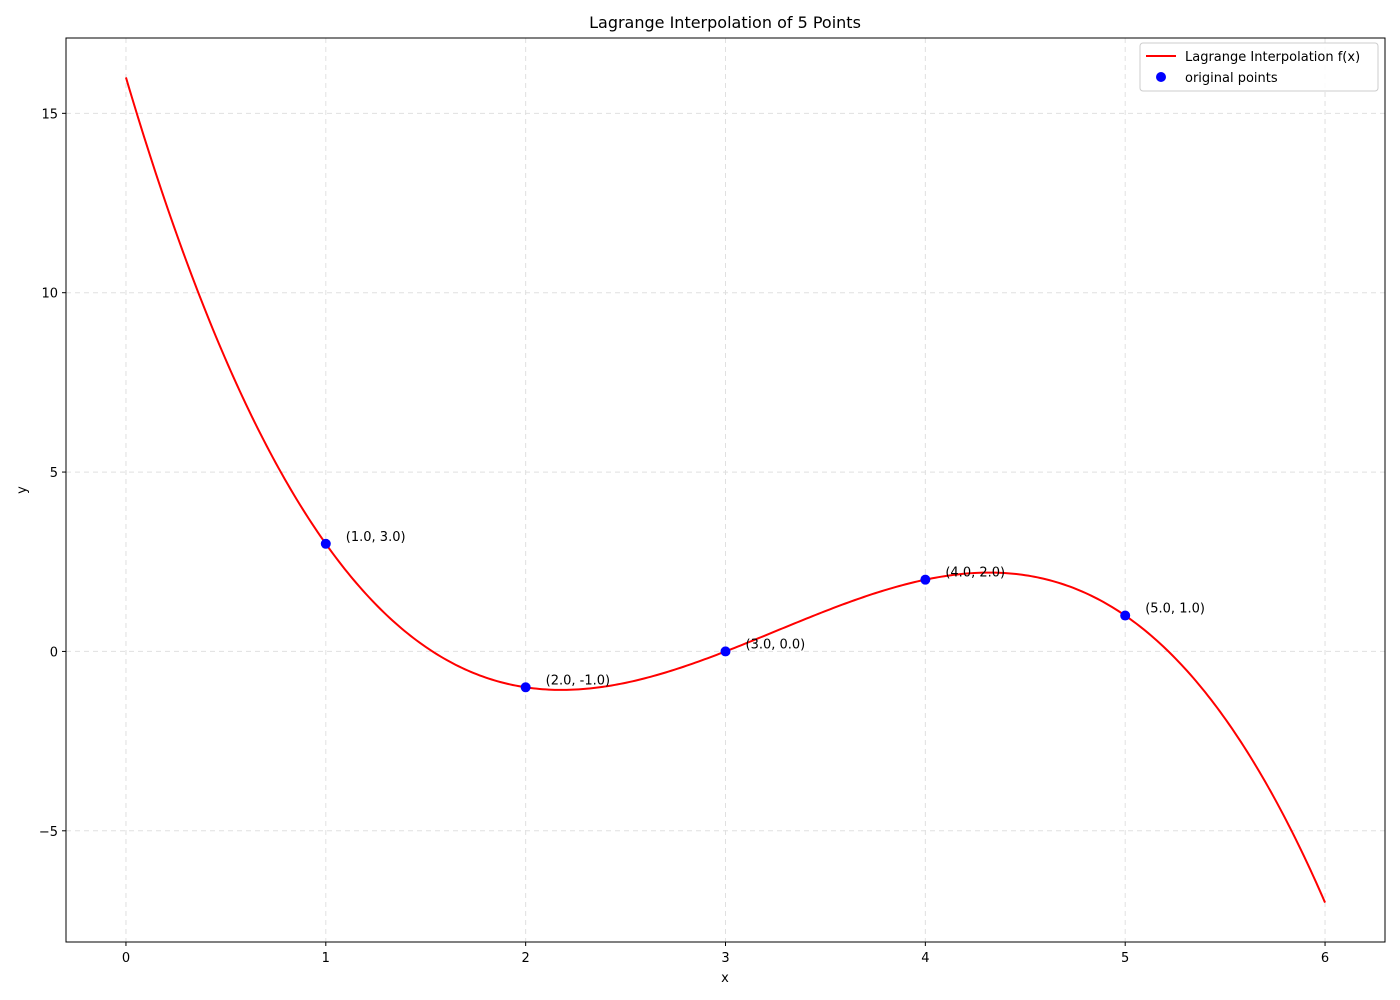 This screenshot has width=1400, height=1000. Describe the element at coordinates (526, 958) in the screenshot. I see `x-tick-label: 2` at that location.